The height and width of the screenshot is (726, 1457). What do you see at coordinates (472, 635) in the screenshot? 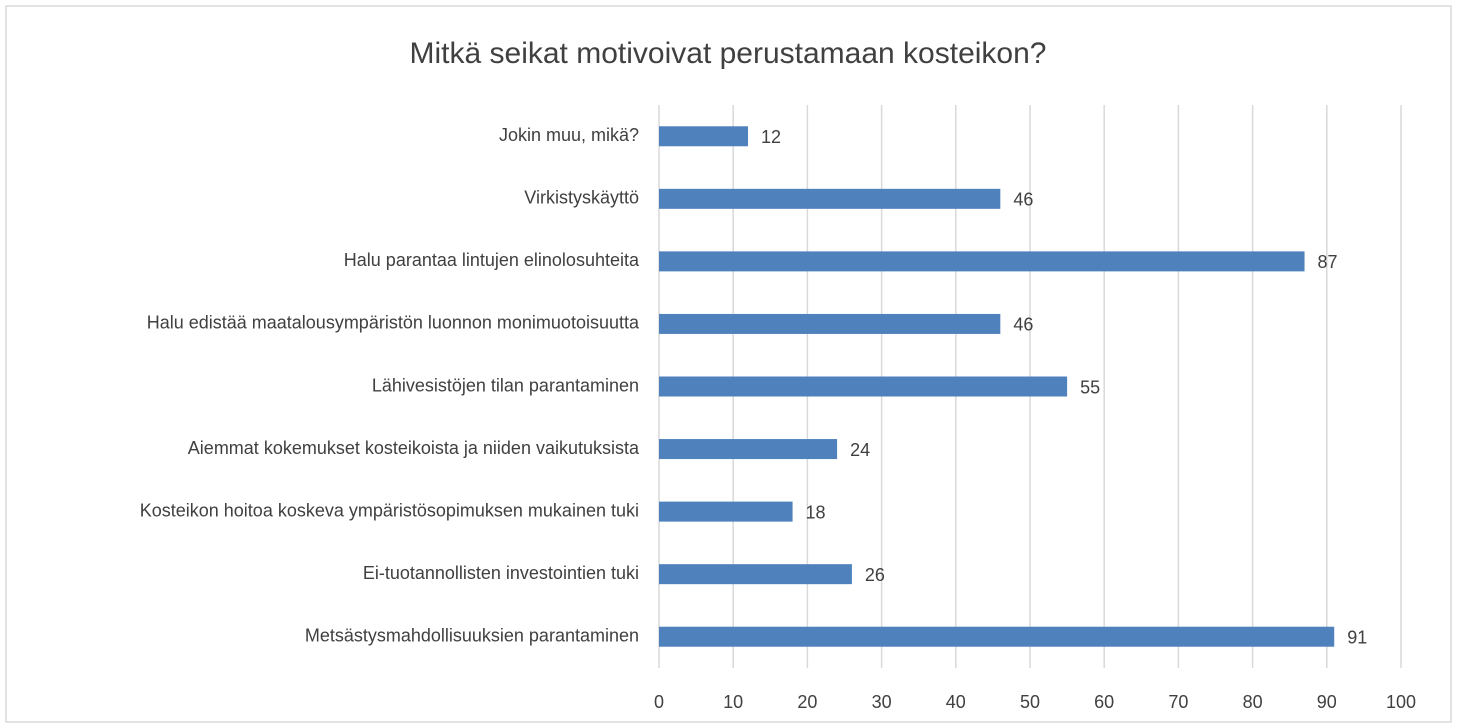
I see `y-tick-label: Metsästysmahdollisuuksien parantaminen` at bounding box center [472, 635].